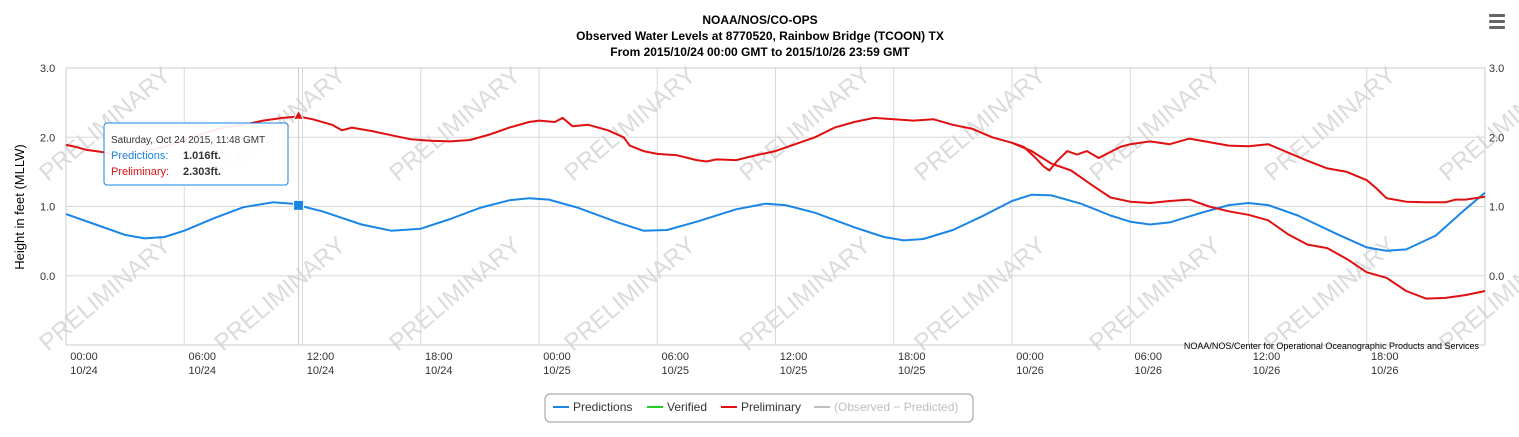  What do you see at coordinates (202, 156) in the screenshot?
I see `tooltip-predictions-value: 1.016ft.` at bounding box center [202, 156].